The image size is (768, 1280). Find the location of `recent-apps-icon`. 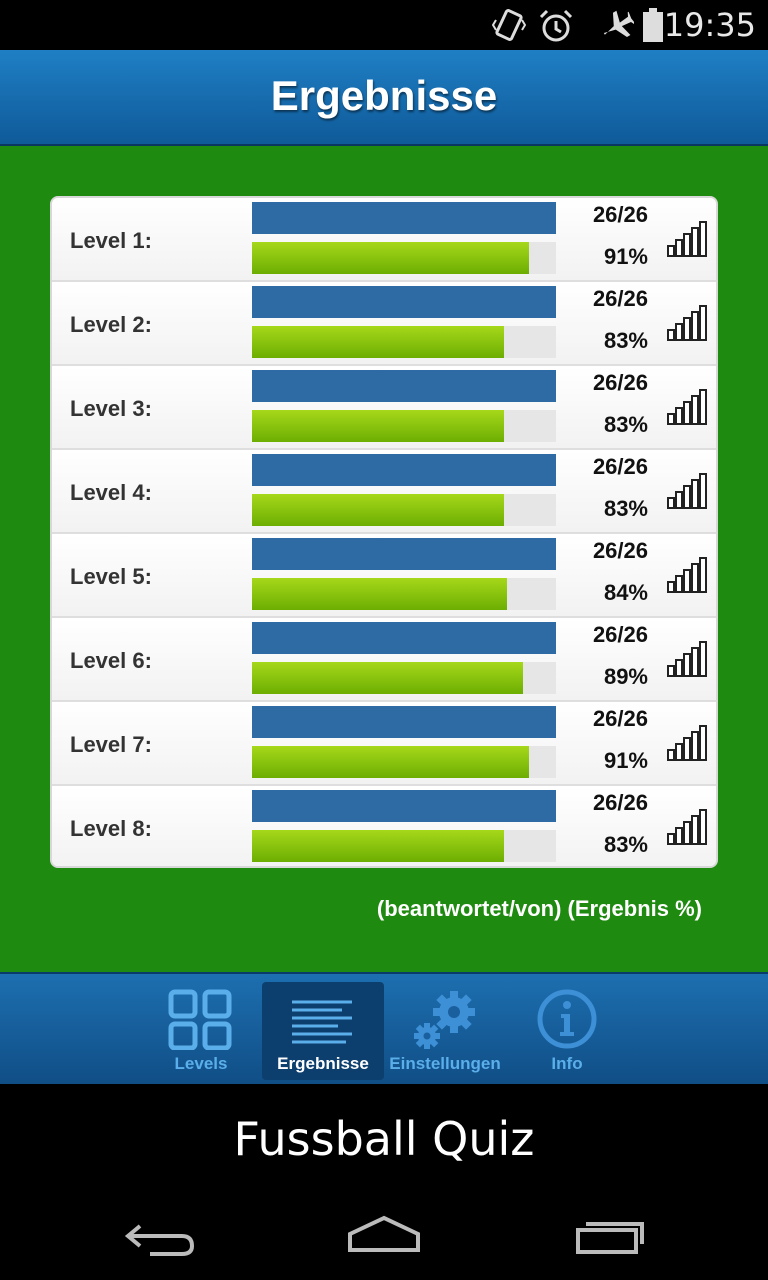

recent-apps-icon is located at coordinates (612, 1237).